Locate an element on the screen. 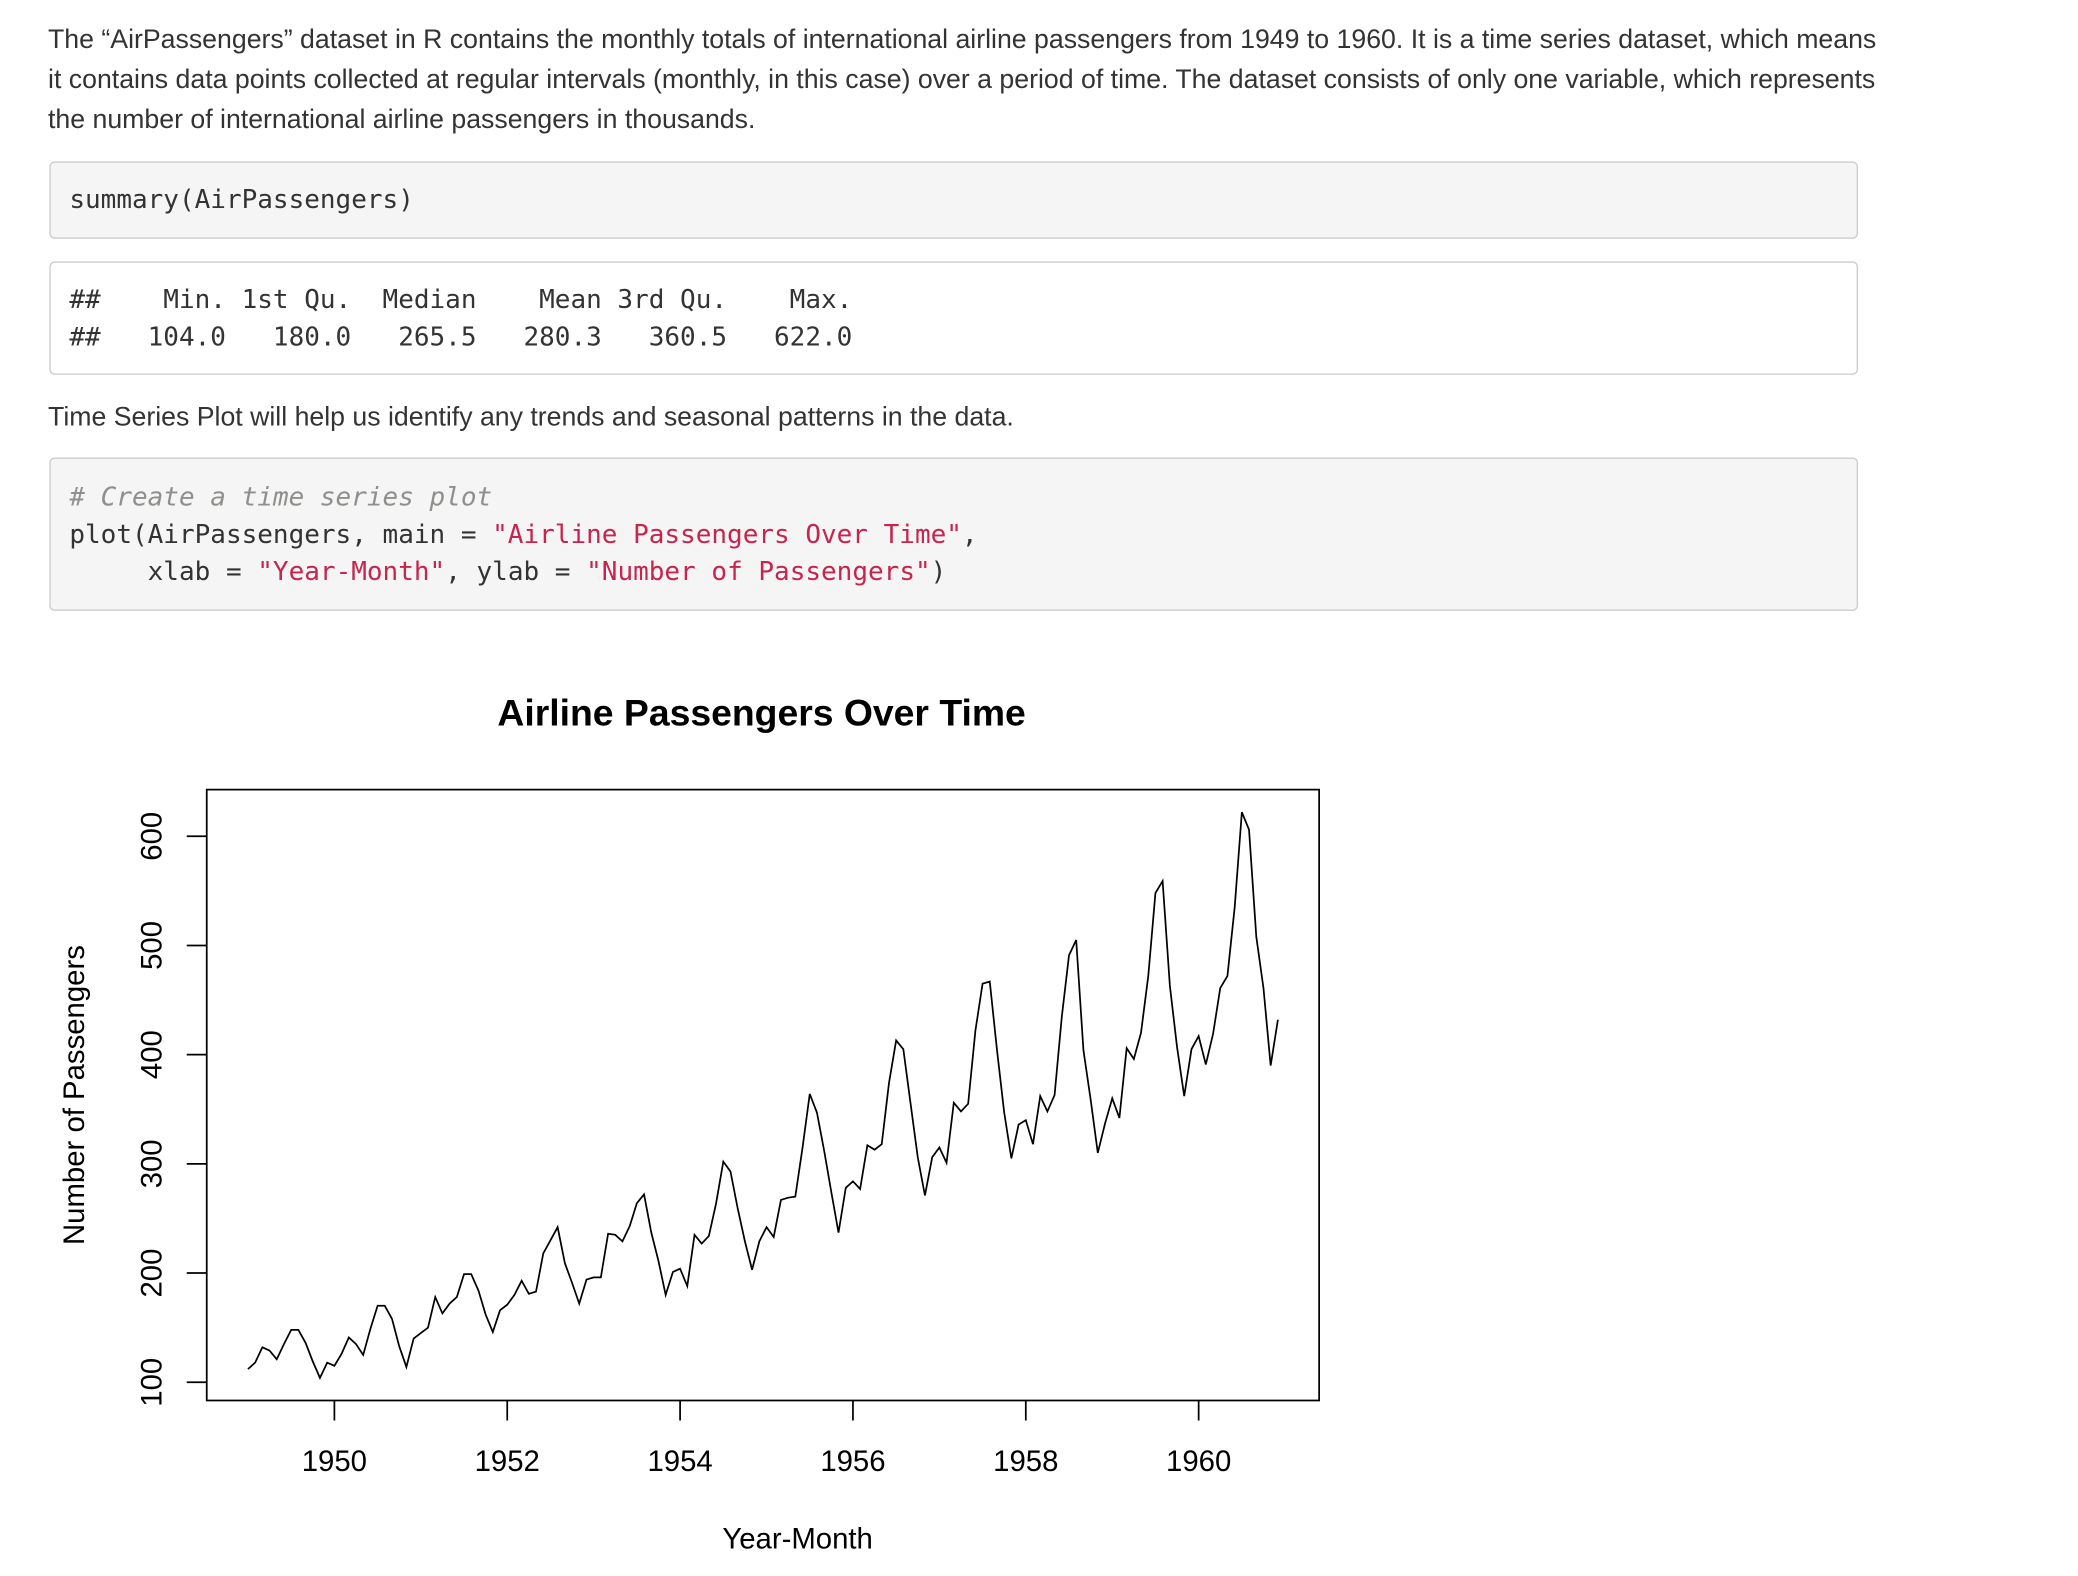 Image resolution: width=2078 pixels, height=1576 pixels. y-tick-label: 600 is located at coordinates (151, 836).